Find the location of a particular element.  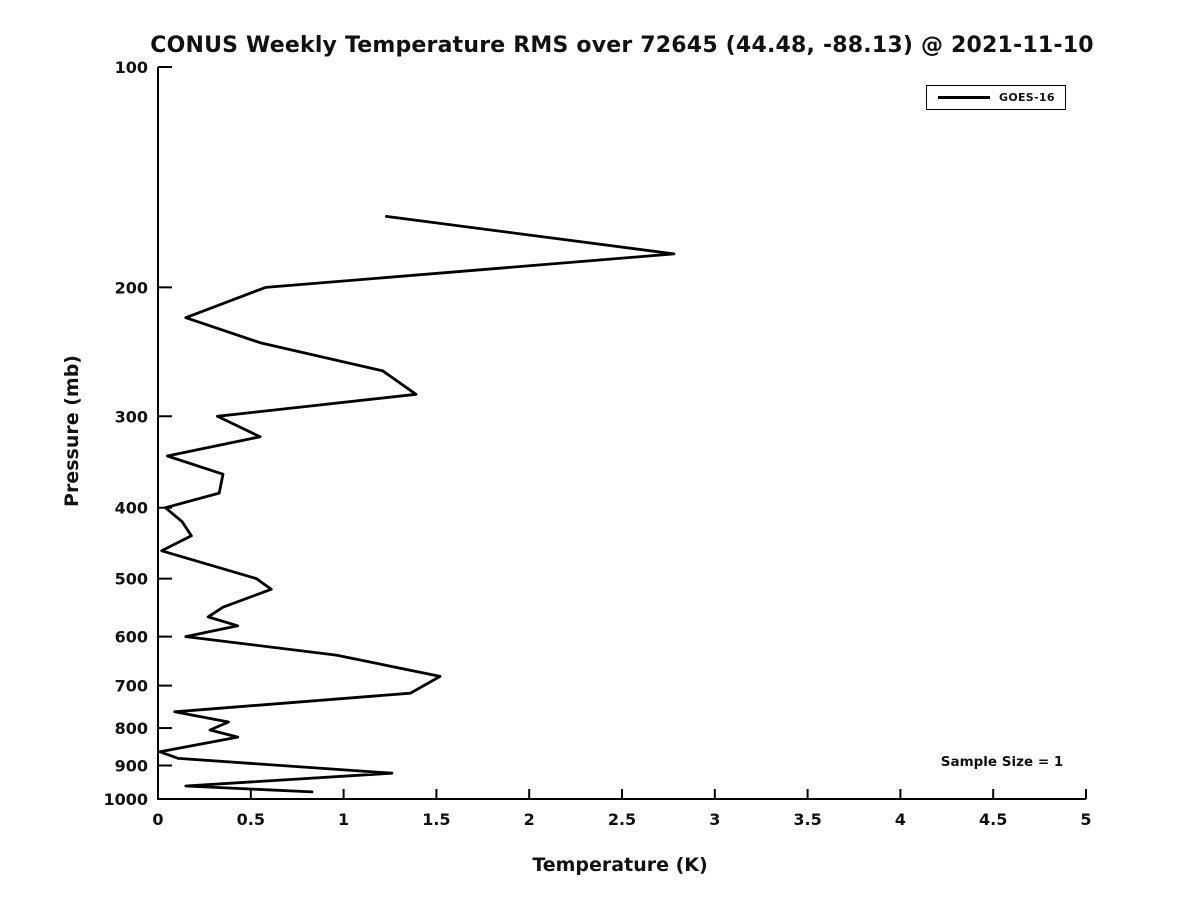

y-tick-label: 600 is located at coordinates (131, 637).